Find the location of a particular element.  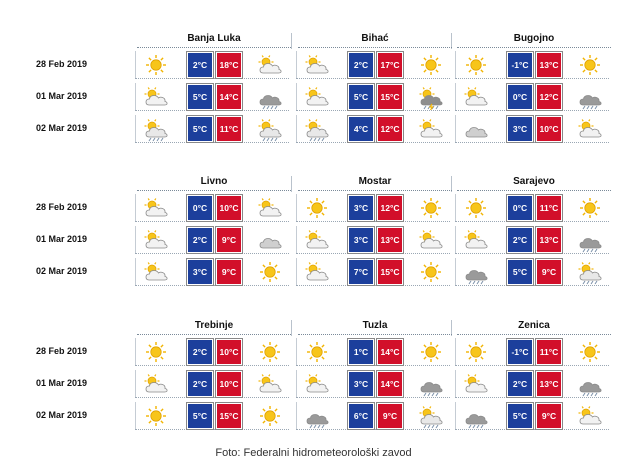

max-temp: 18°C is located at coordinates (229, 65).